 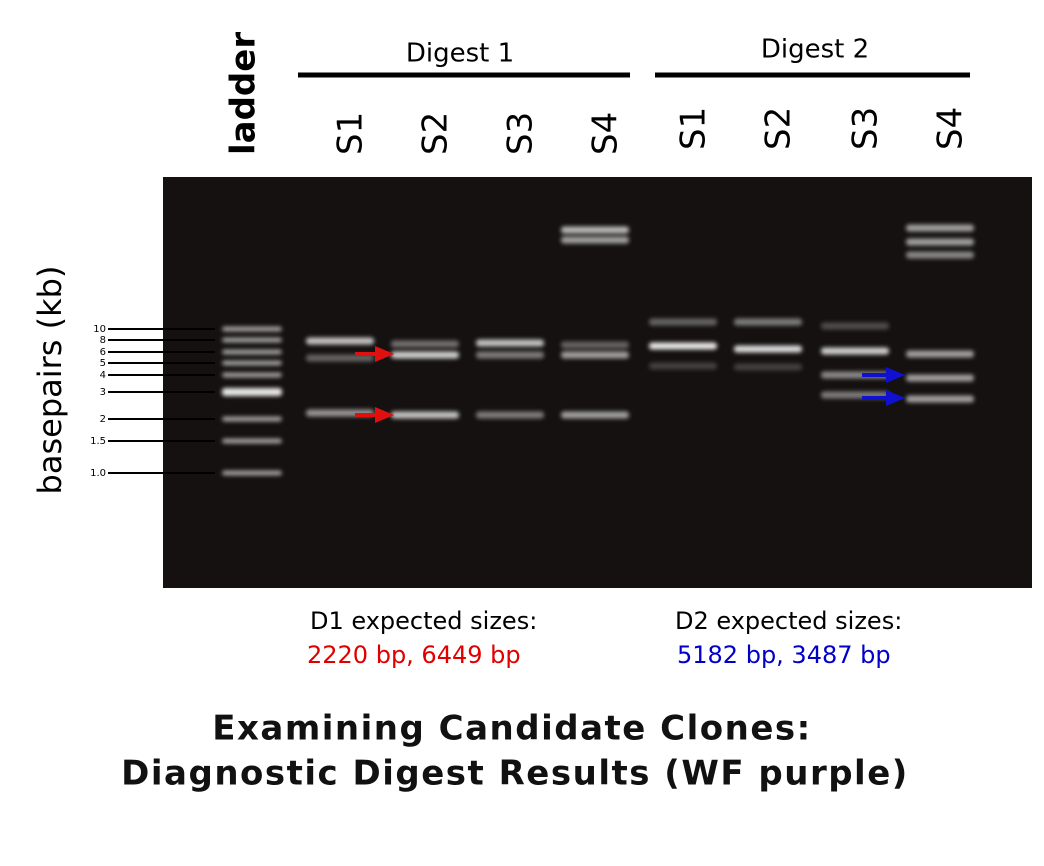 What do you see at coordinates (630, 384) in the screenshot?
I see `arrows` at bounding box center [630, 384].